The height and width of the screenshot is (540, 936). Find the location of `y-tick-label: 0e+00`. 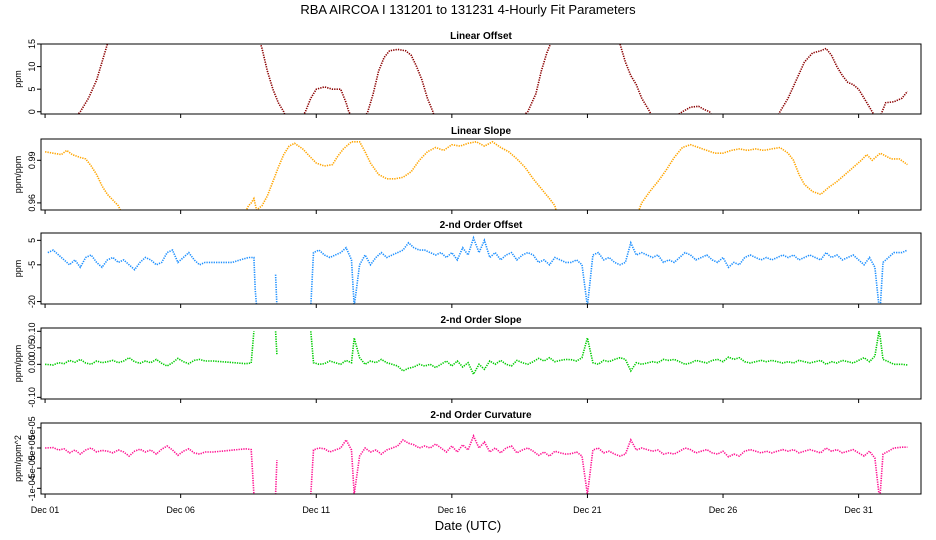

y-tick-label: 0e+00 is located at coordinates (32, 447).